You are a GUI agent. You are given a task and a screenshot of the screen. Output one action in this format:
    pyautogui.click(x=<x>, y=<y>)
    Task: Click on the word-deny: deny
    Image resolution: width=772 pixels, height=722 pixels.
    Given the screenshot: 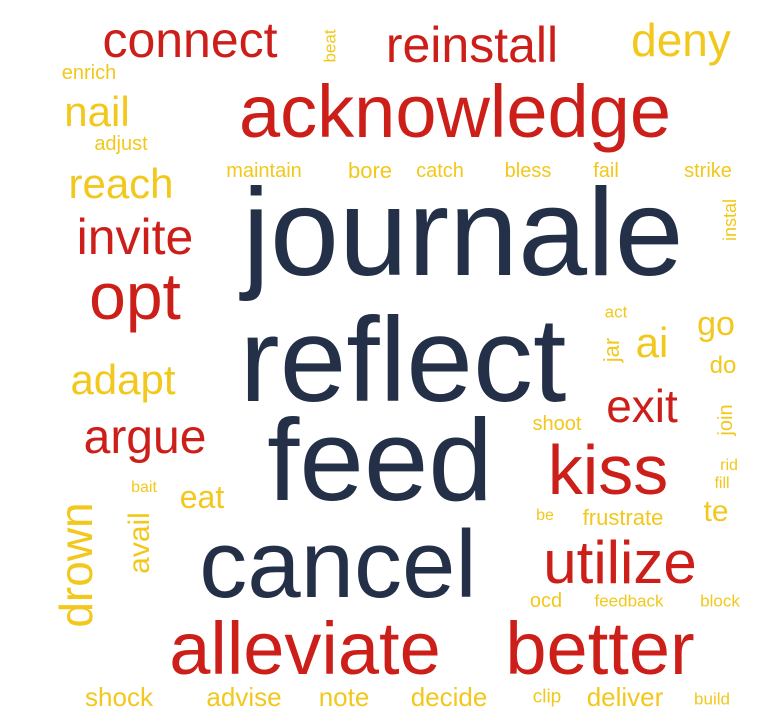 What is the action you would take?
    pyautogui.click(x=681, y=40)
    